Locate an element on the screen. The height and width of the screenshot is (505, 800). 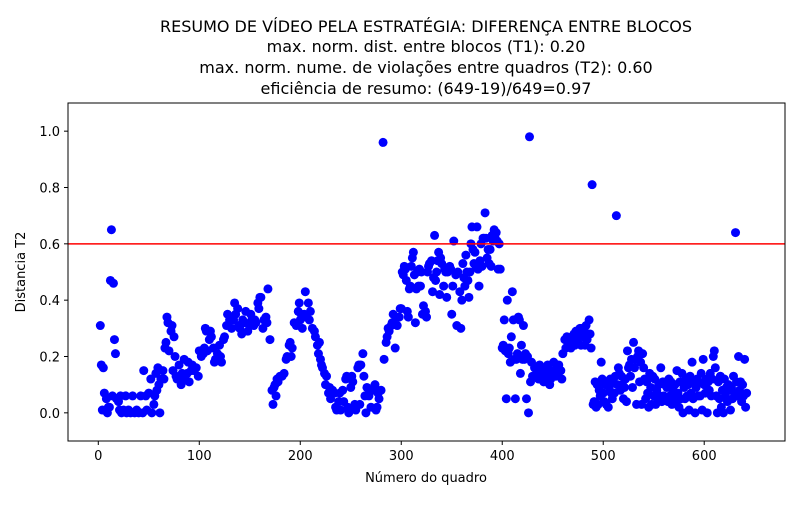
y-tick-label: 0.6 is located at coordinates (49, 245).